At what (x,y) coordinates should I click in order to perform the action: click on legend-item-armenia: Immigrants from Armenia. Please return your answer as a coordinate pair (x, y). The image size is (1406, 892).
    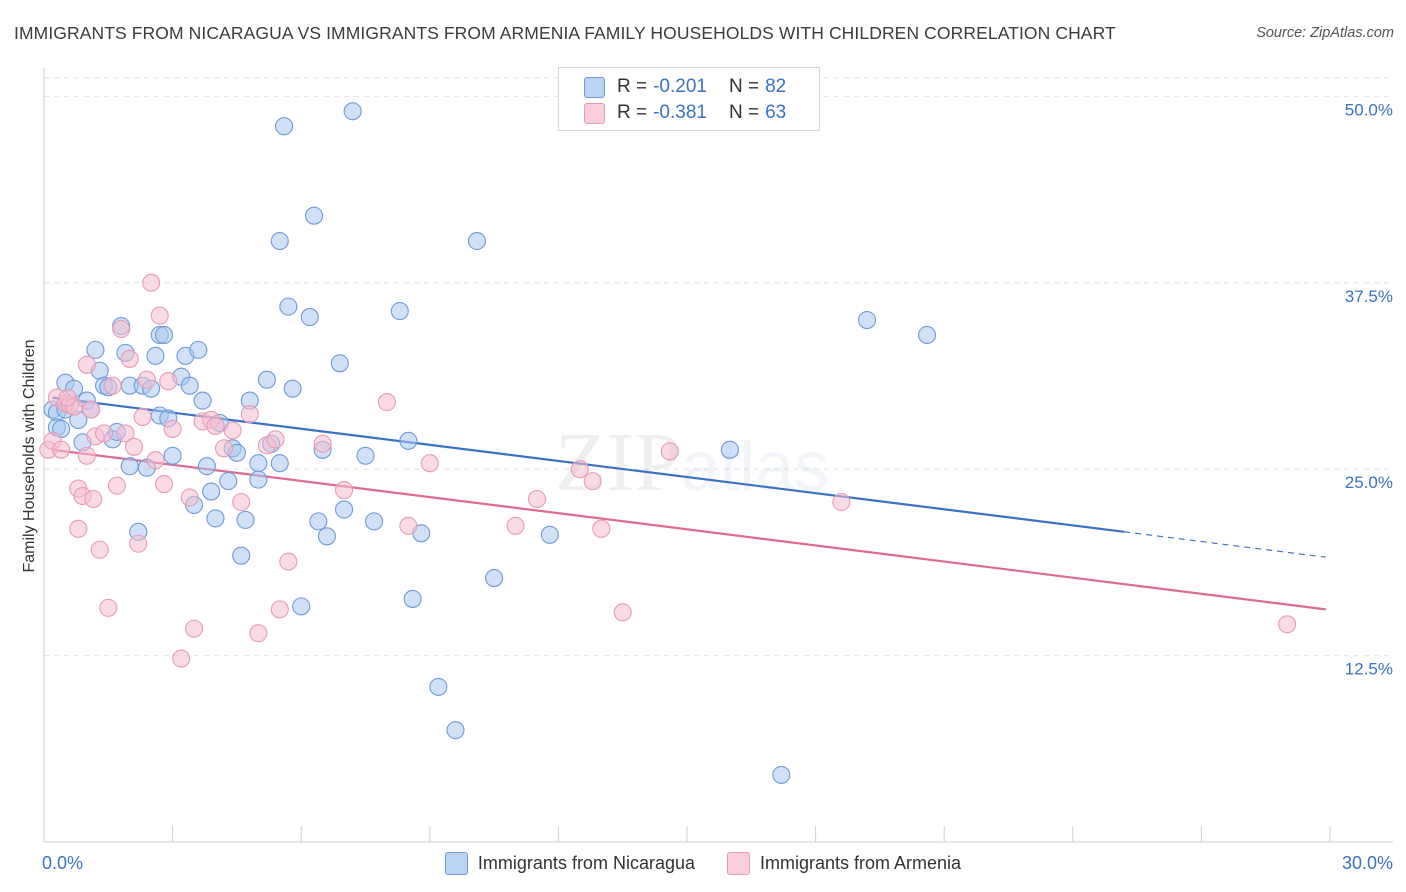
    Looking at the image, I should click on (844, 863).